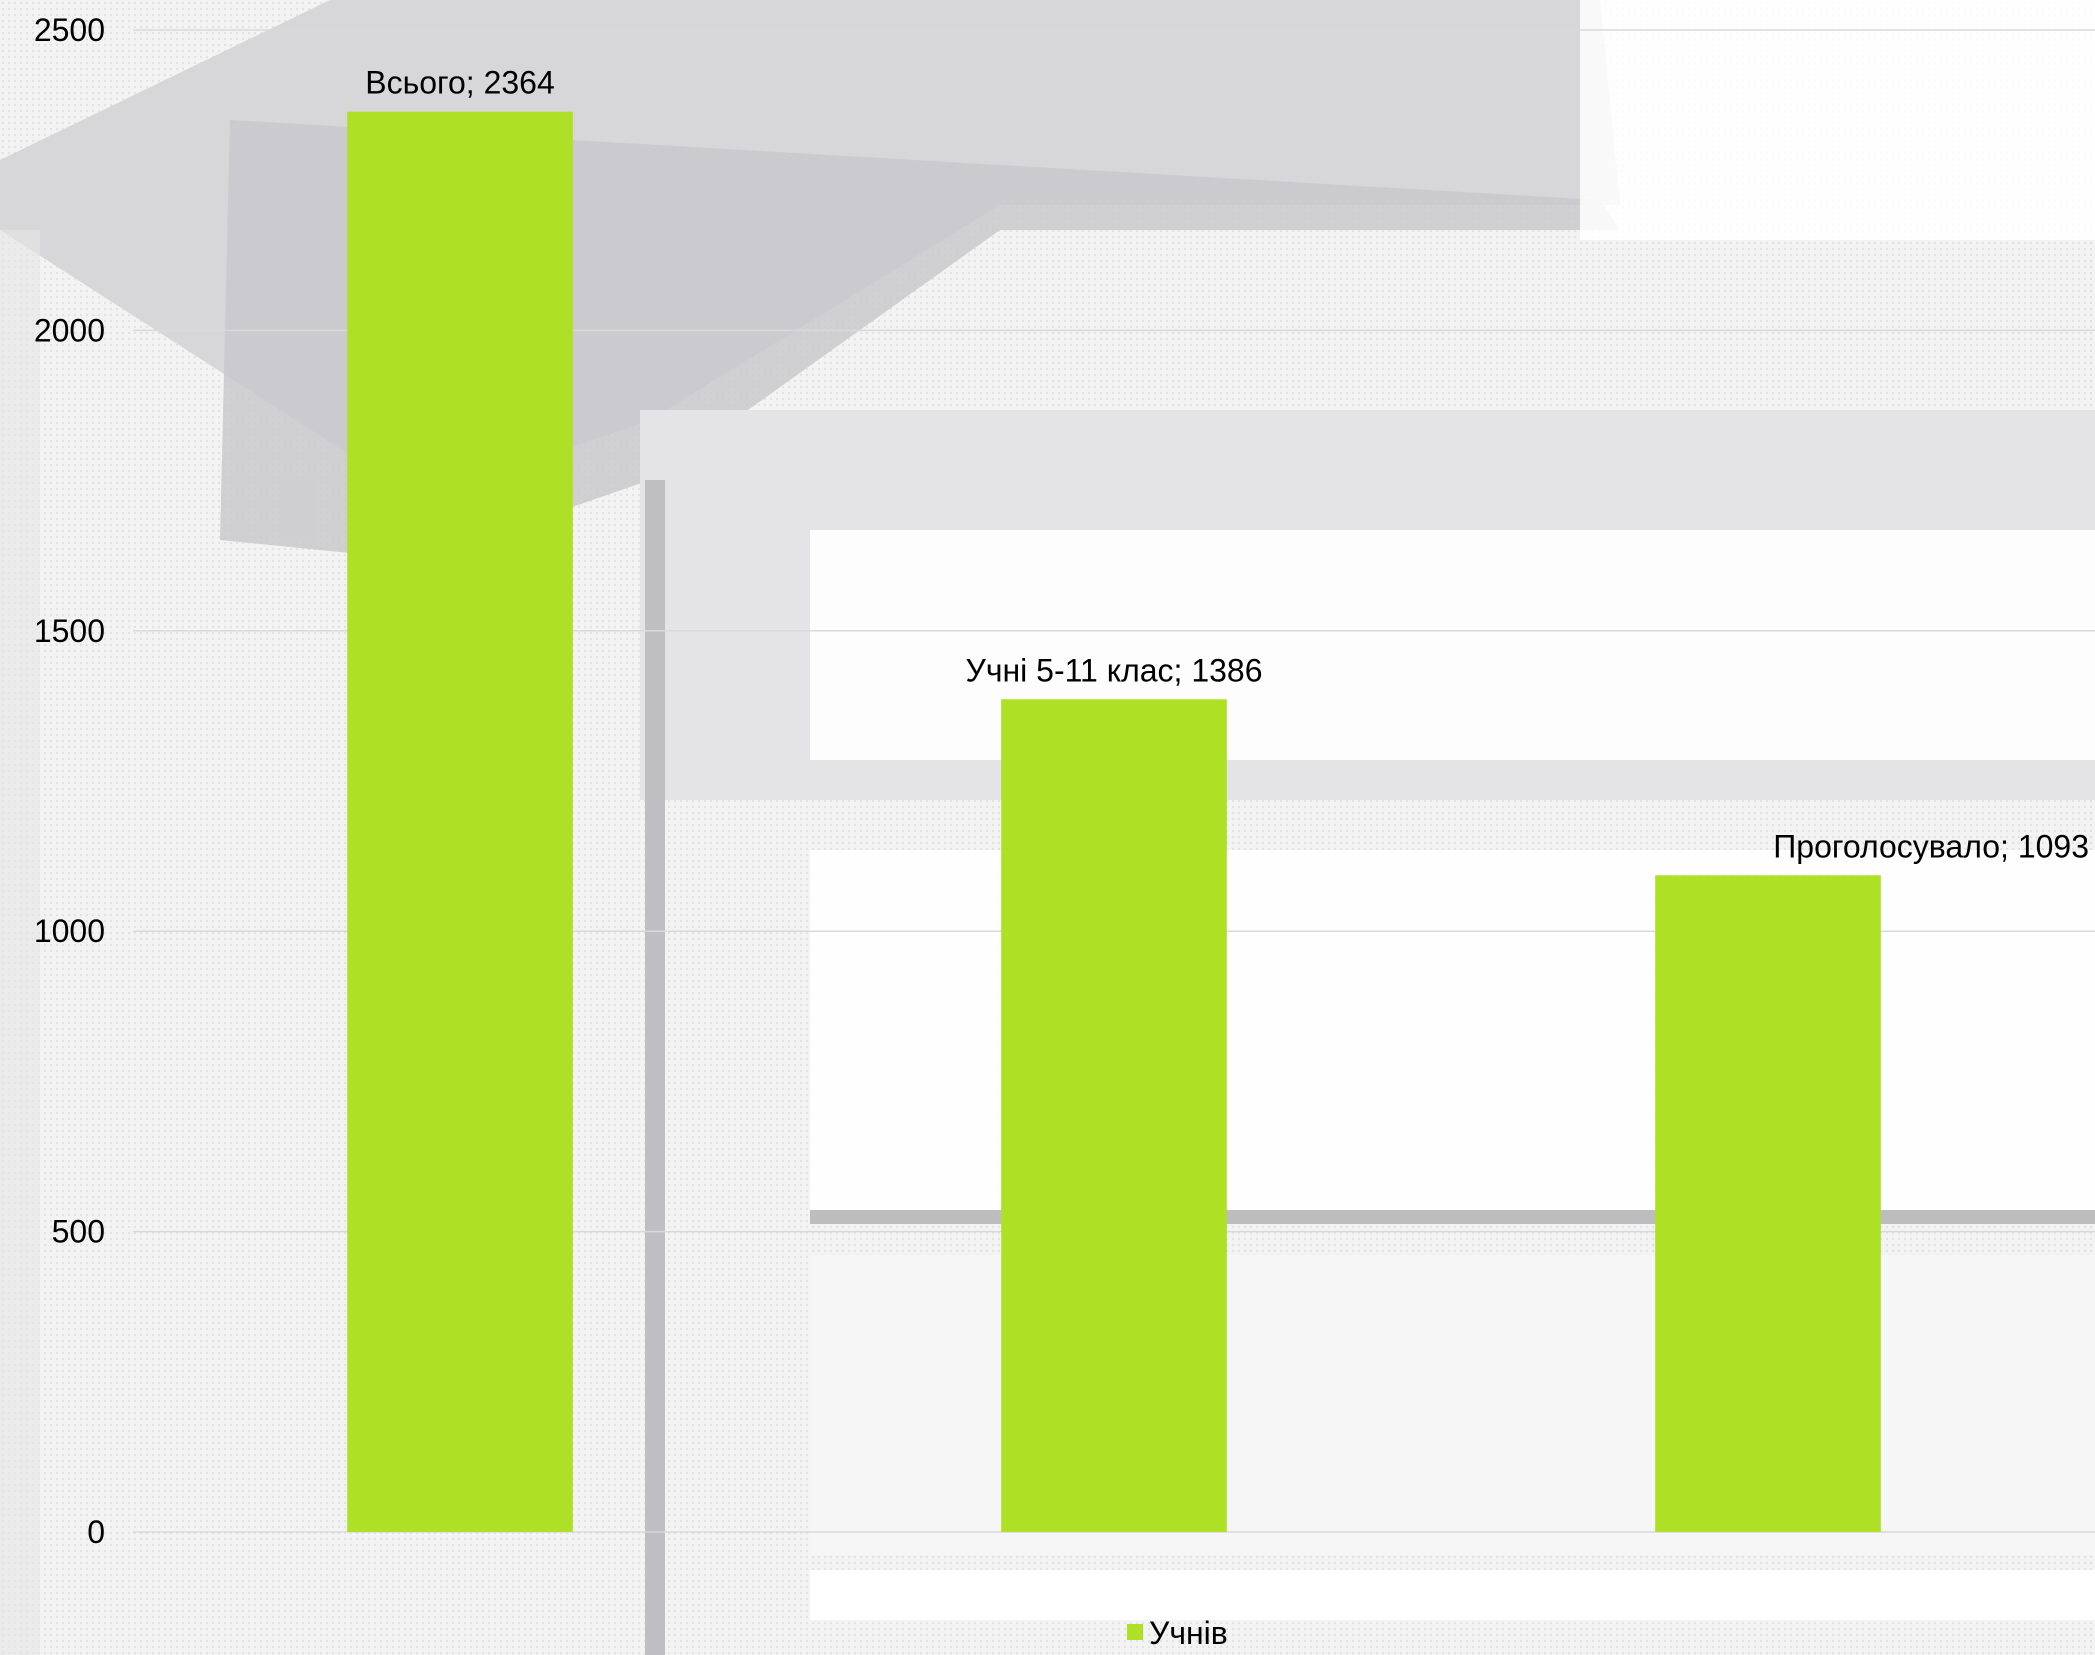 This screenshot has width=2095, height=1655. Describe the element at coordinates (69, 781) in the screenshot. I see `y-axis-tick-labels: 0 500 1000 1500 2000 2500` at that location.